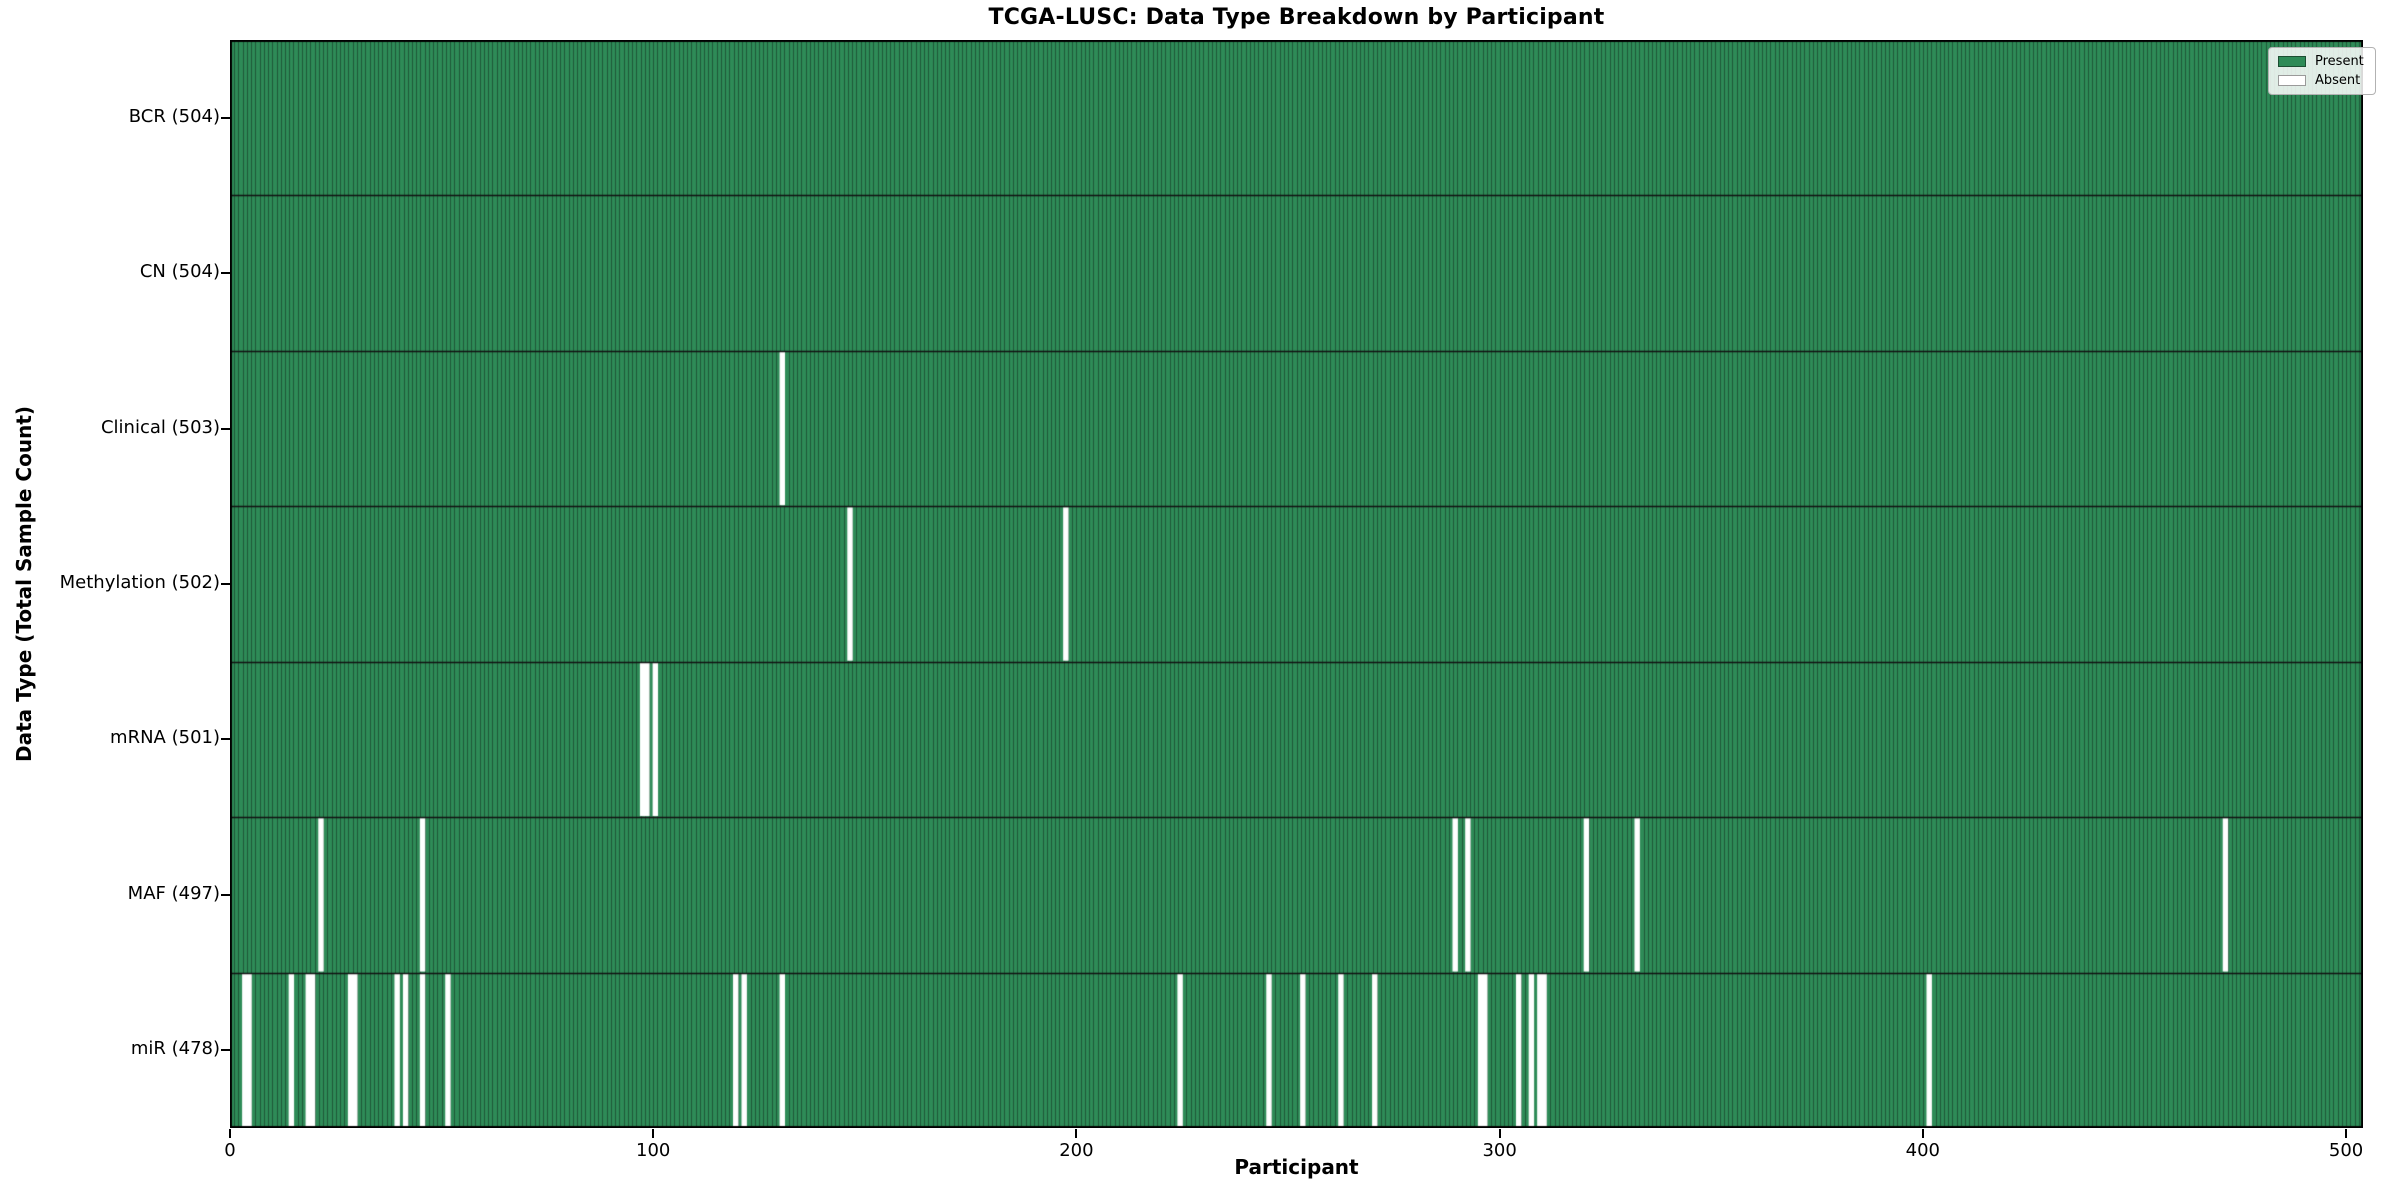 The height and width of the screenshot is (1200, 2400). I want to click on y-tick-label: miR (478), so click(175, 1049).